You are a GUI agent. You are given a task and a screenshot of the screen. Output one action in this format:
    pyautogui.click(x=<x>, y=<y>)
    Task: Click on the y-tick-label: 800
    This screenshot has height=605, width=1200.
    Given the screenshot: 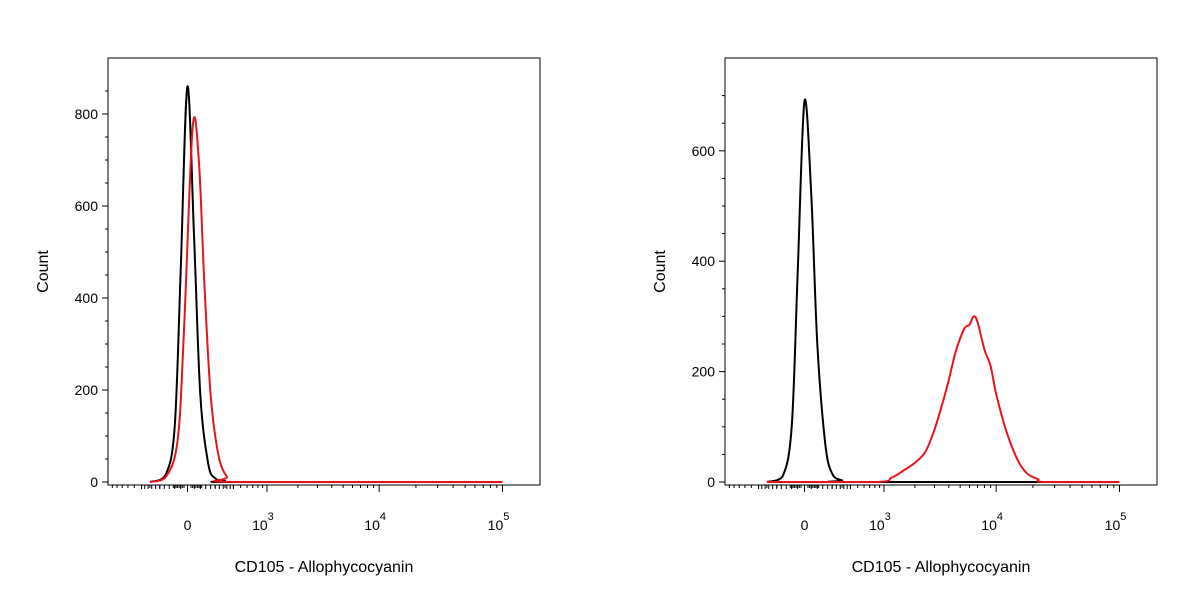 What is the action you would take?
    pyautogui.click(x=87, y=114)
    